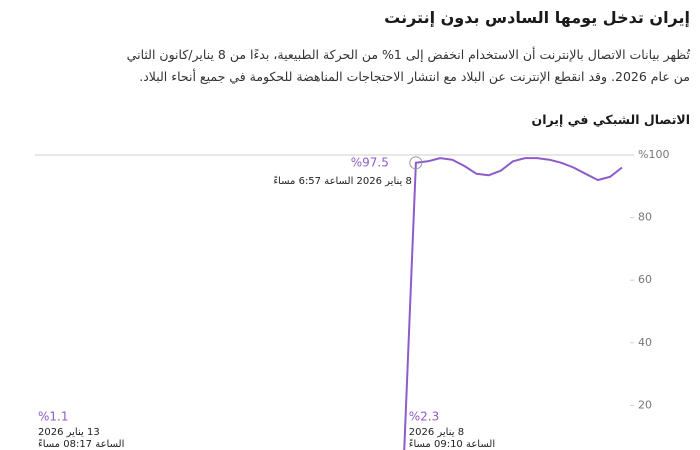 Image resolution: width=700 pixels, height=450 pixels. What do you see at coordinates (370, 162) in the screenshot?
I see `value-label: %97.5` at bounding box center [370, 162].